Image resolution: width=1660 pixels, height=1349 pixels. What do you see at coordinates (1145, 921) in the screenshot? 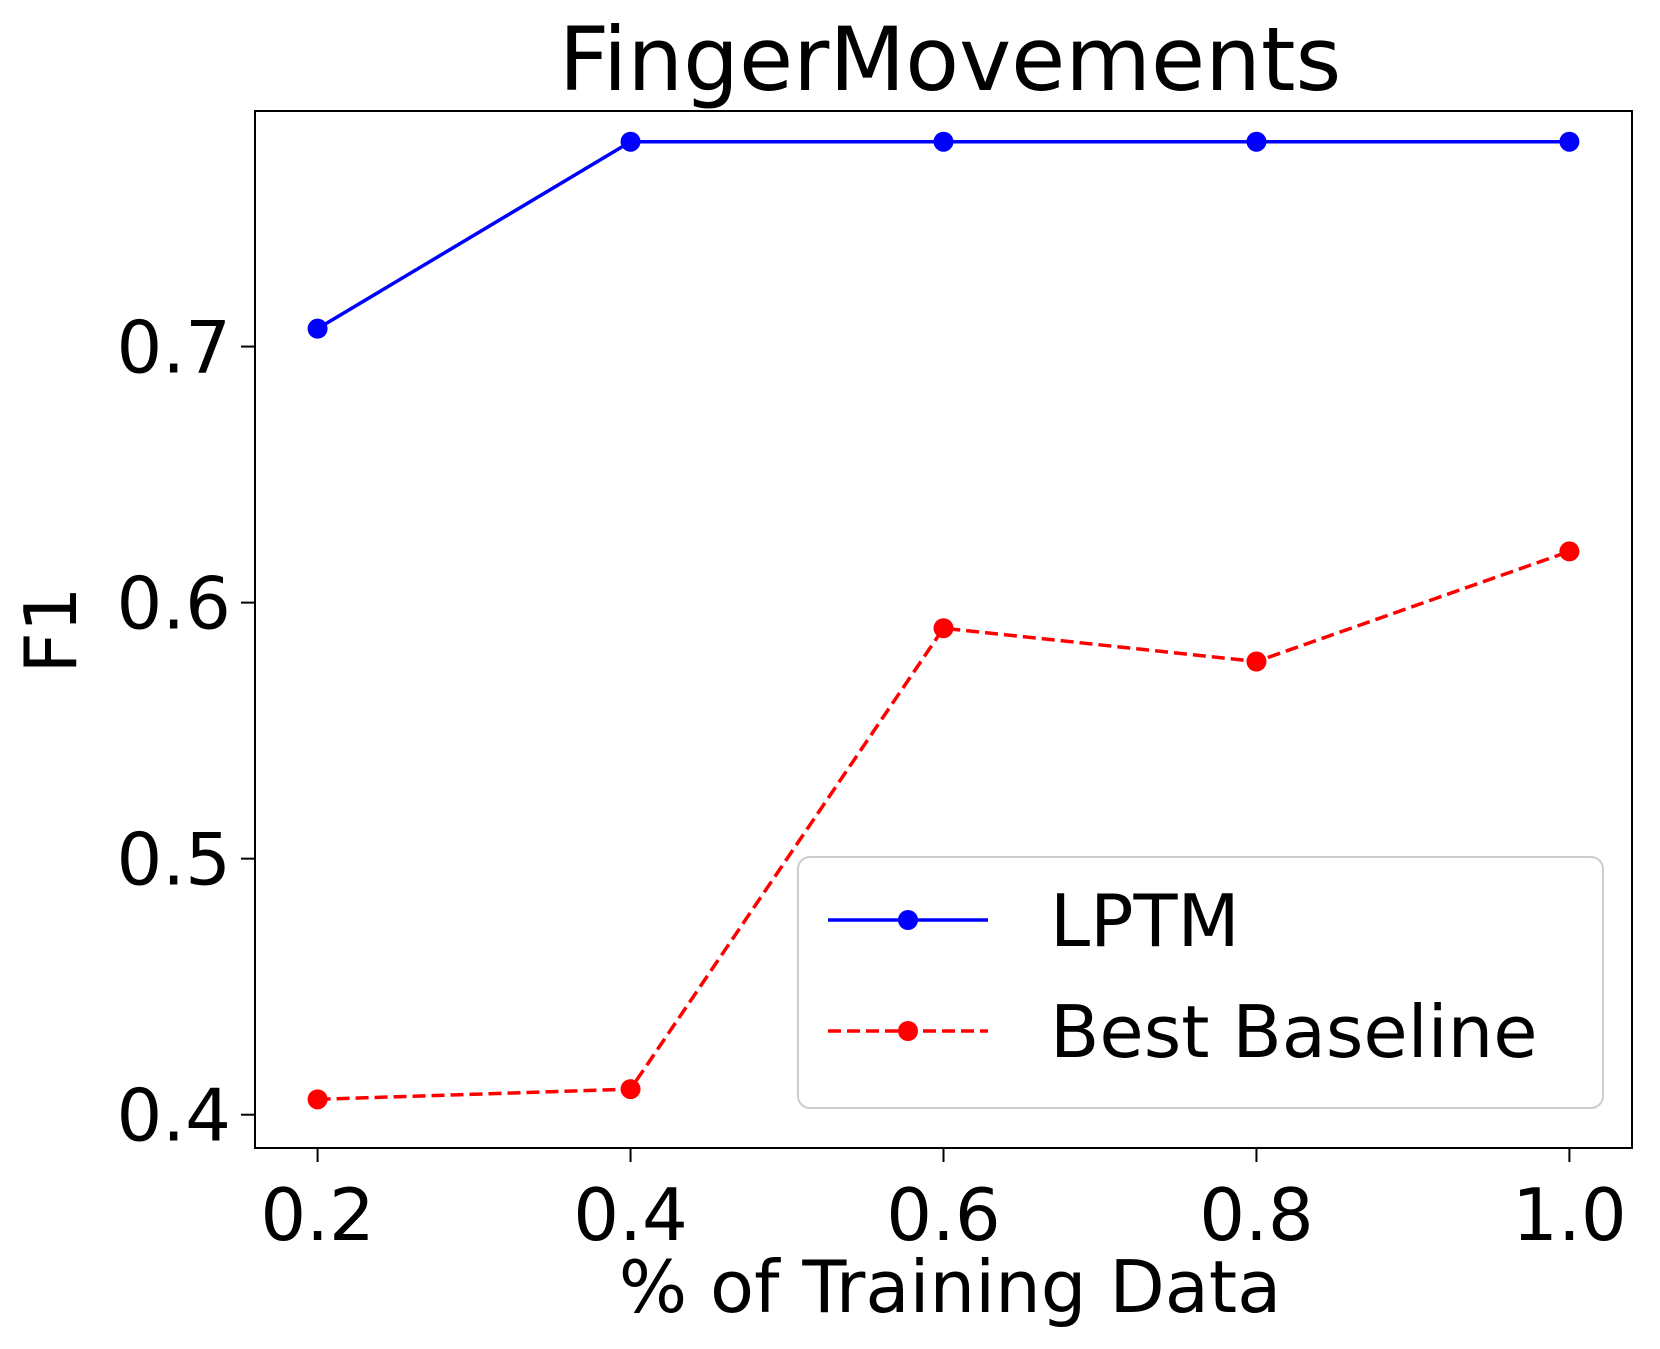
I see `legend-label: LPTM` at bounding box center [1145, 921].